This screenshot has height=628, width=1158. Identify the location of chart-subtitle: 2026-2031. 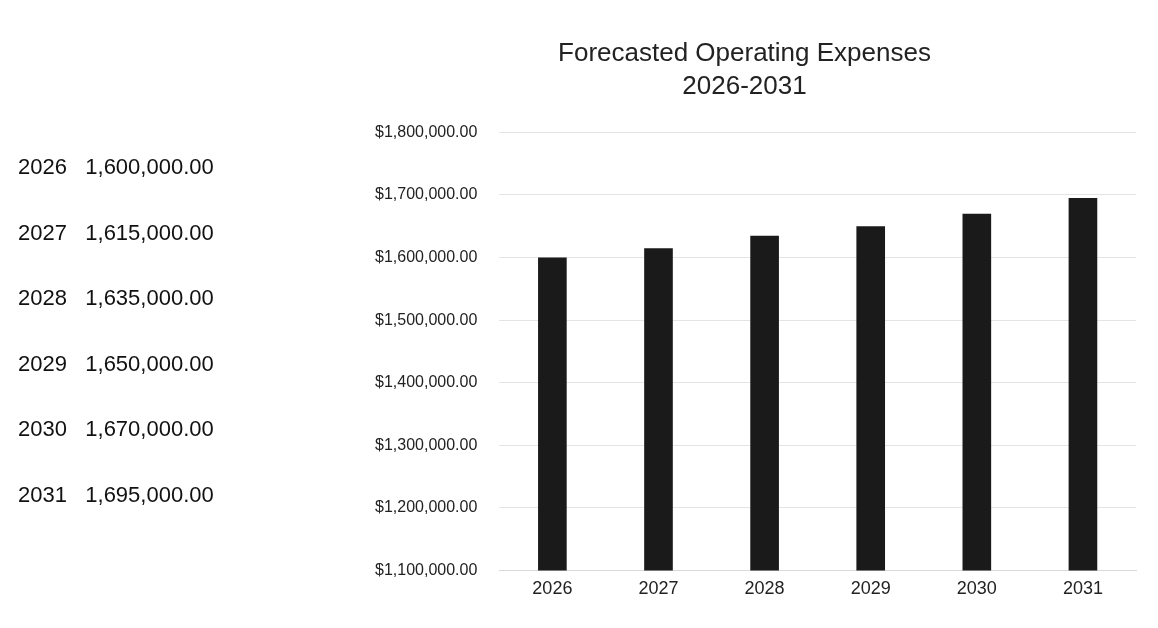
(744, 84).